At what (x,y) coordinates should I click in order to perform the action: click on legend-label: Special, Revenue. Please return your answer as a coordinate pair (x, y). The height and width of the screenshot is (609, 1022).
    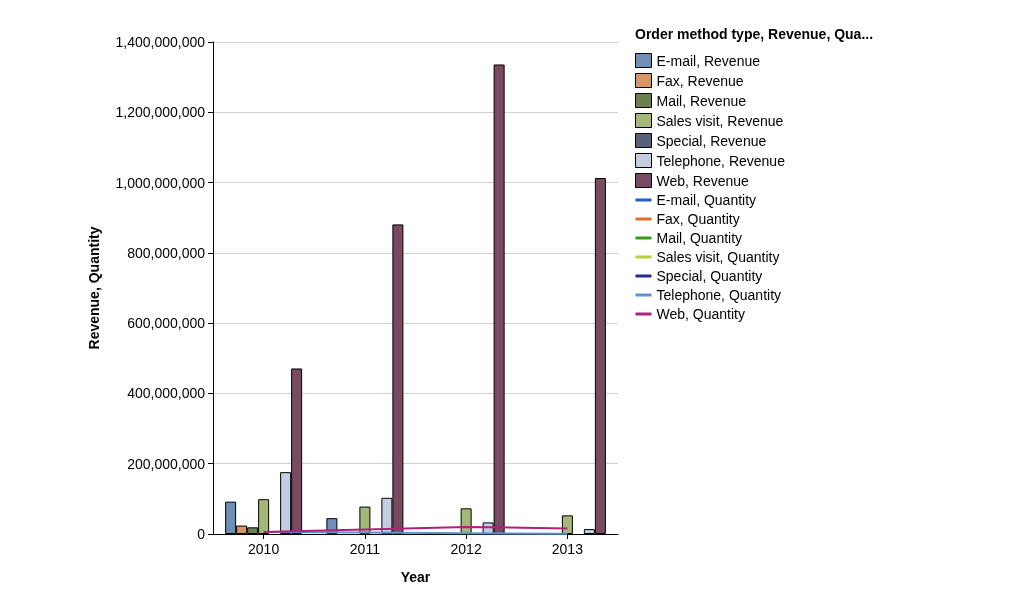
    Looking at the image, I should click on (711, 140).